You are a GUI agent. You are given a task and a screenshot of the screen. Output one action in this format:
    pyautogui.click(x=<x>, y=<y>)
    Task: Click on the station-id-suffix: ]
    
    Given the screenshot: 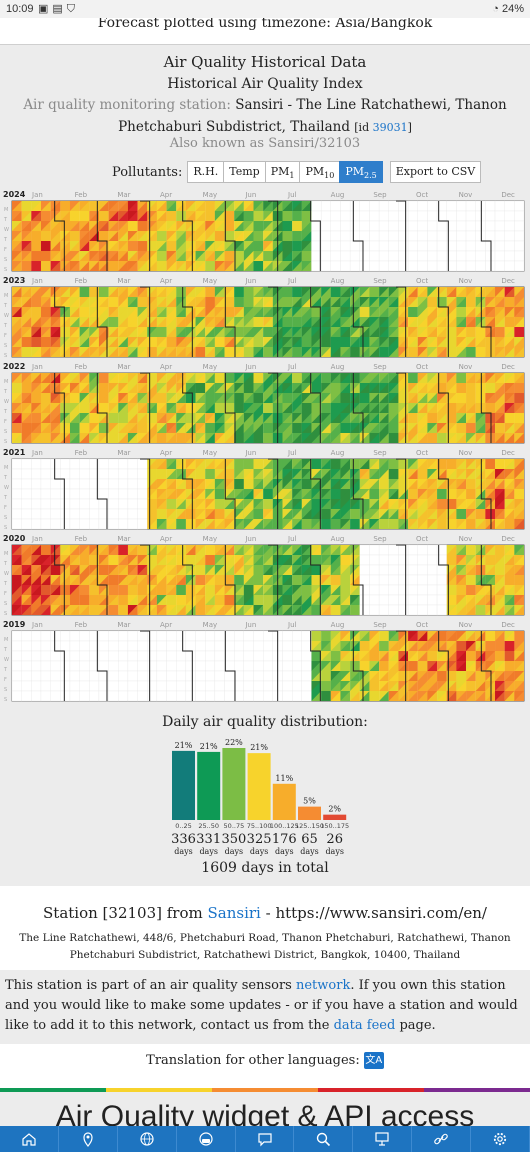 What is the action you would take?
    pyautogui.click(x=409, y=127)
    